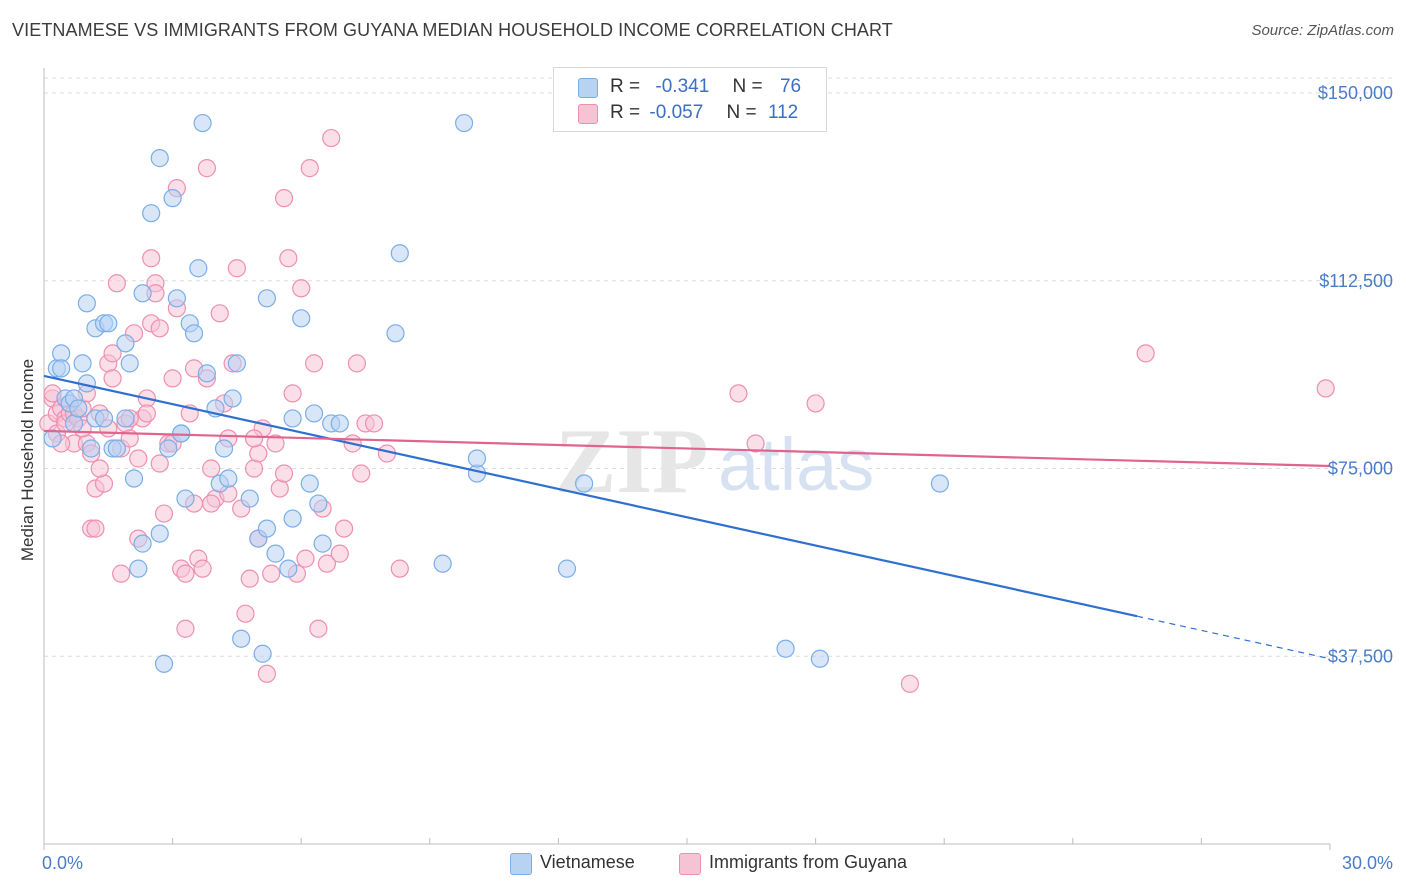 This screenshot has width=1406, height=892. Describe the element at coordinates (1367, 863) in the screenshot. I see `x-tick-label-max: 30.0%` at that location.